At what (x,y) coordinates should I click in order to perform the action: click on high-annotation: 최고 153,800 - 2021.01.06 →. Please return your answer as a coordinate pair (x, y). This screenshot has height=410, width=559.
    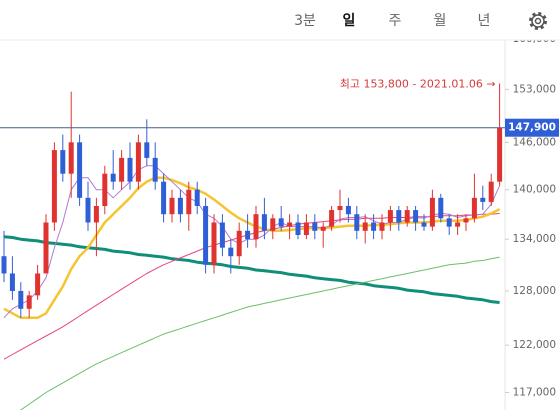
    Looking at the image, I should click on (418, 84).